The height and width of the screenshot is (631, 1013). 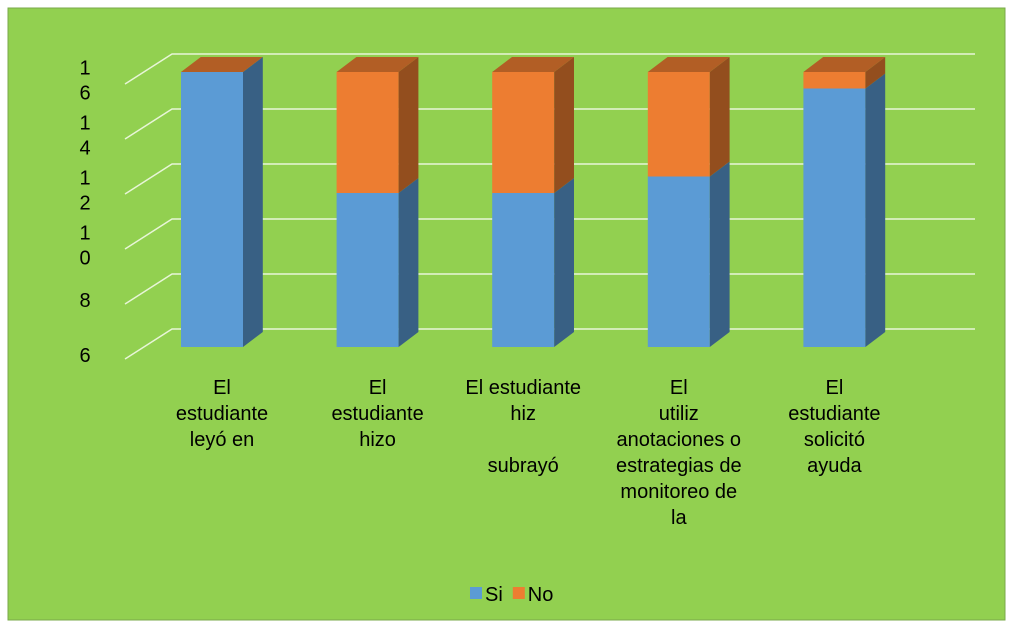 I want to click on y-tick-label: 8, so click(x=84, y=301).